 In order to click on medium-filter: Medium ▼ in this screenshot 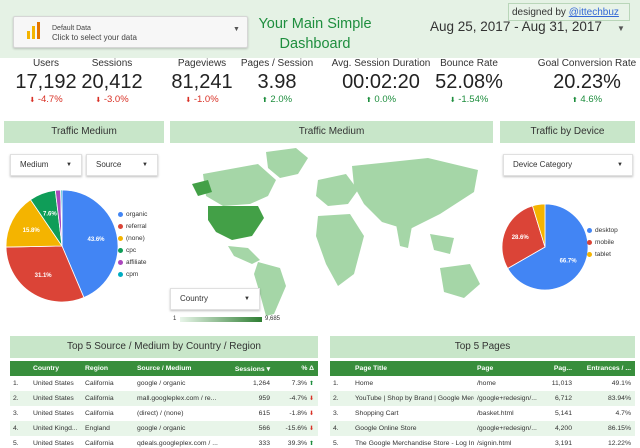, I will do `click(46, 165)`.